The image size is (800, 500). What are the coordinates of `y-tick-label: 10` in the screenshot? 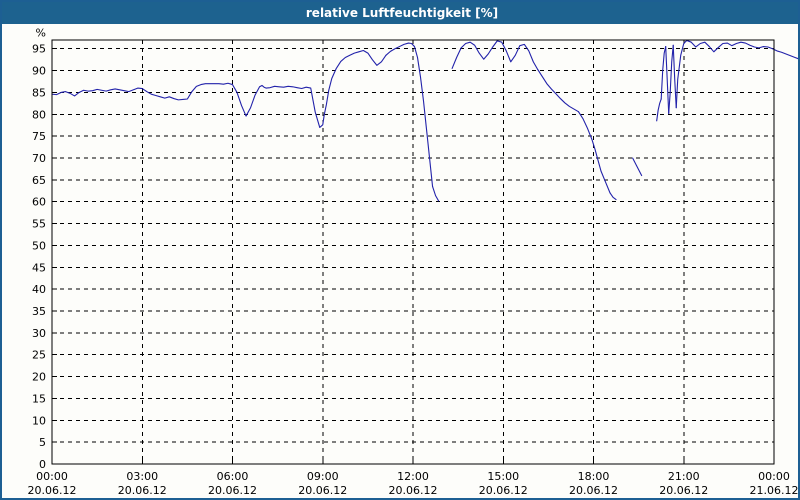 It's located at (39, 420).